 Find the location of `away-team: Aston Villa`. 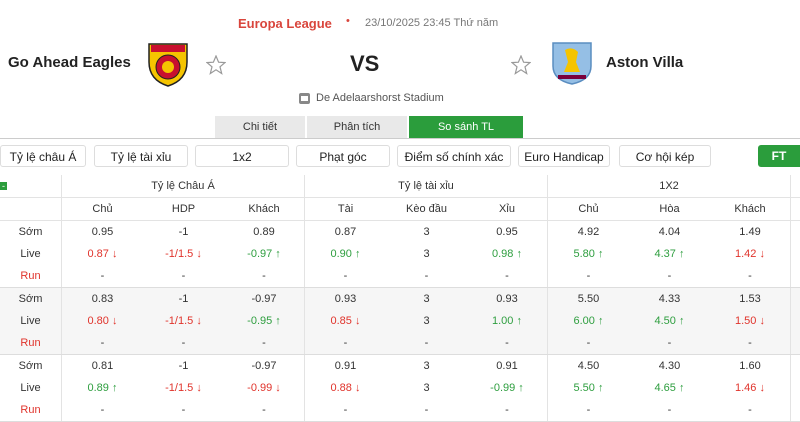

away-team: Aston Villa is located at coordinates (645, 62).